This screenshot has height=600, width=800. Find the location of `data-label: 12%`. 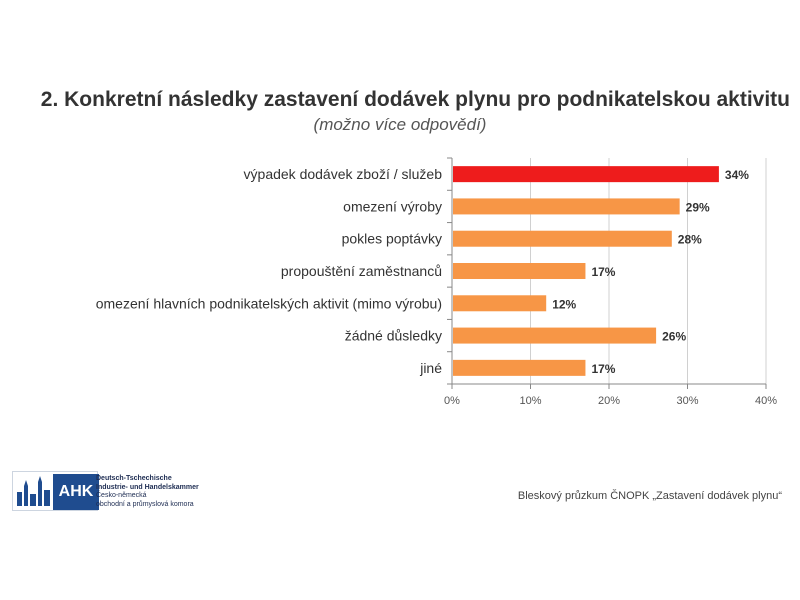

data-label: 12% is located at coordinates (564, 304).